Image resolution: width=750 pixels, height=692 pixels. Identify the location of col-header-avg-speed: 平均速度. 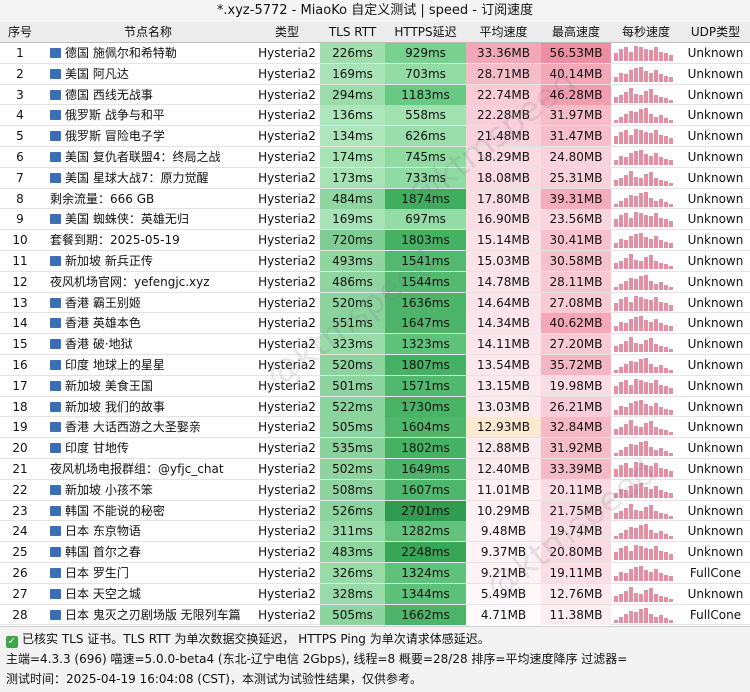
(503, 32).